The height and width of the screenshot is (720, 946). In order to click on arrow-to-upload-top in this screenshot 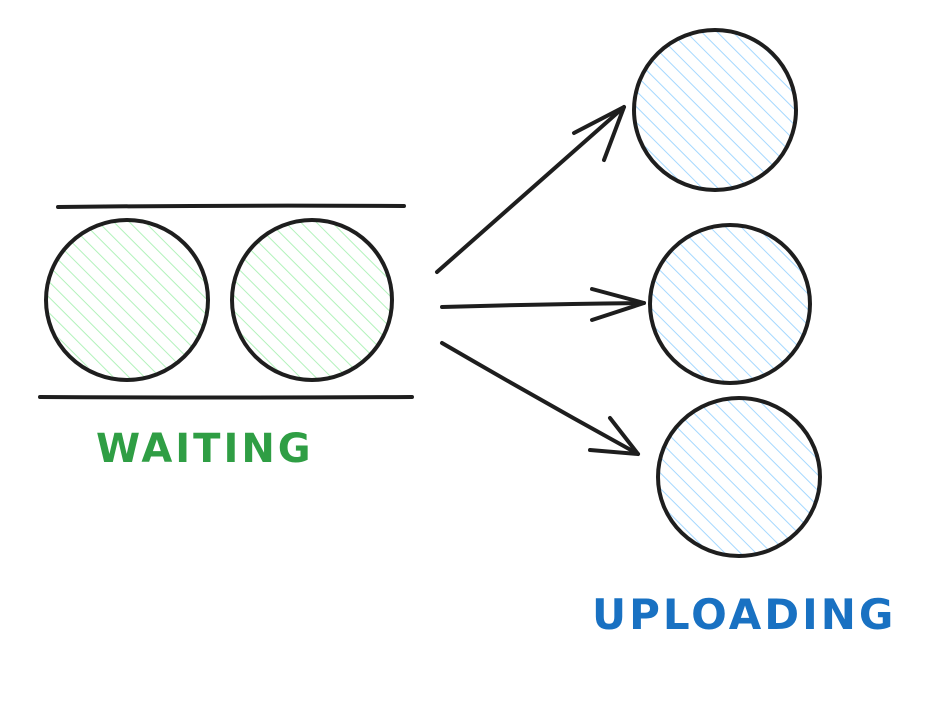, I will do `click(530, 189)`.